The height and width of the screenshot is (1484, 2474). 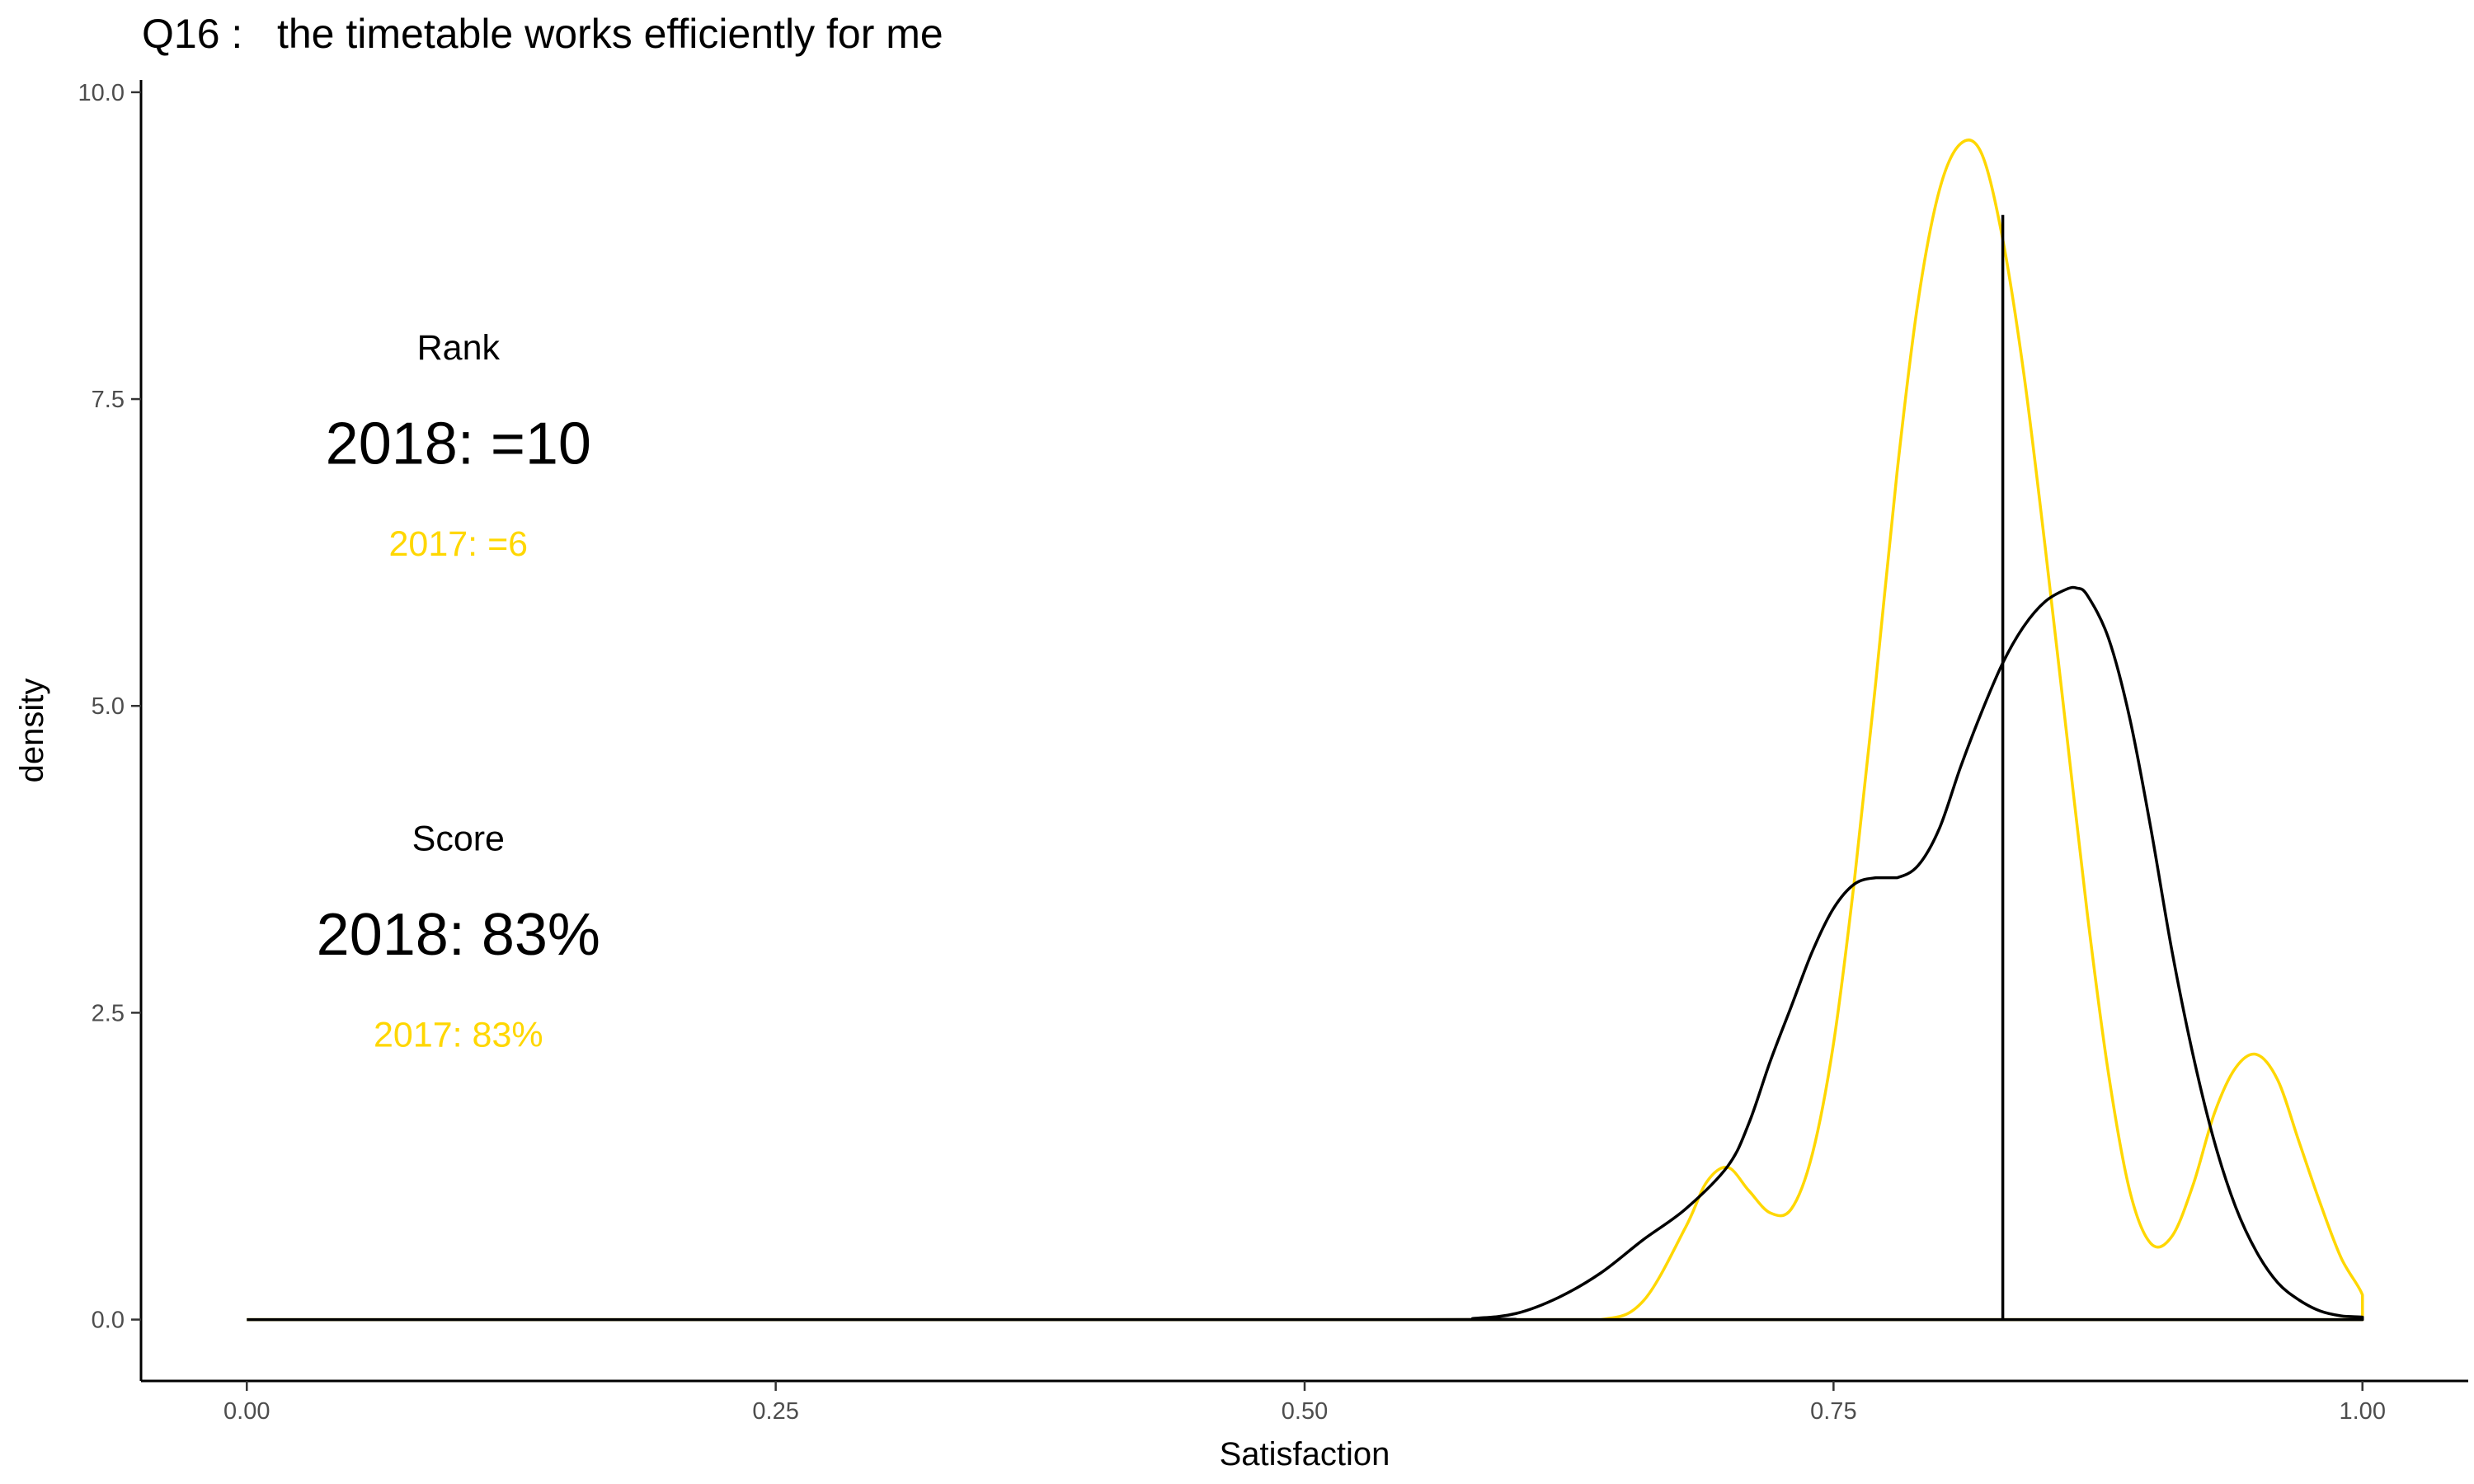 I want to click on x-tick-label: 0.00, so click(x=246, y=1411).